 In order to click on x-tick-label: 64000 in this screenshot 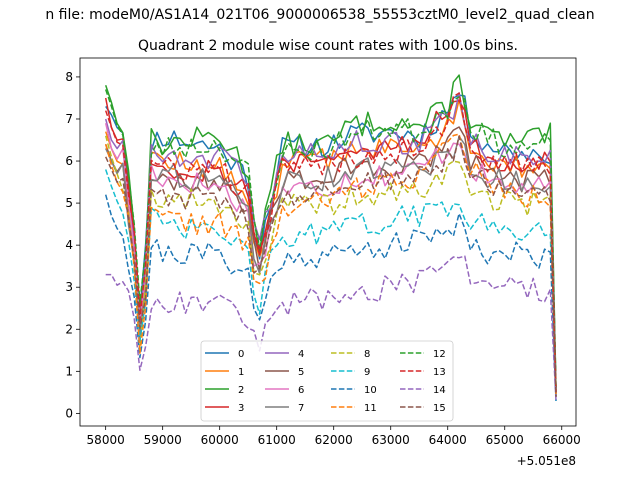, I will do `click(448, 440)`.